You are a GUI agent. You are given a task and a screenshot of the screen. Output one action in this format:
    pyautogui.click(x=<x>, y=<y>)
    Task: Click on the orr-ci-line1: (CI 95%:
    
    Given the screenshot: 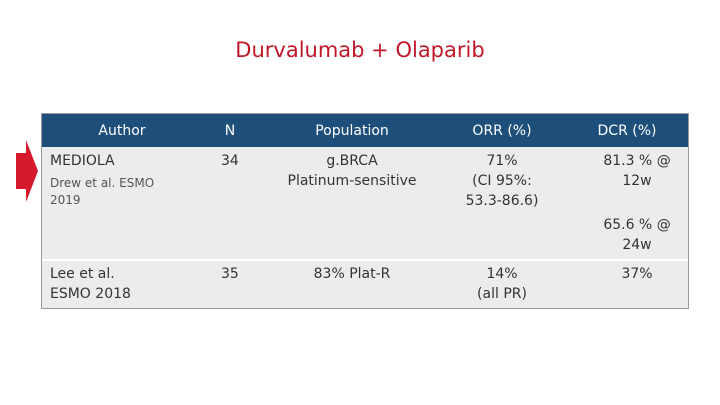 What is the action you would take?
    pyautogui.click(x=502, y=181)
    